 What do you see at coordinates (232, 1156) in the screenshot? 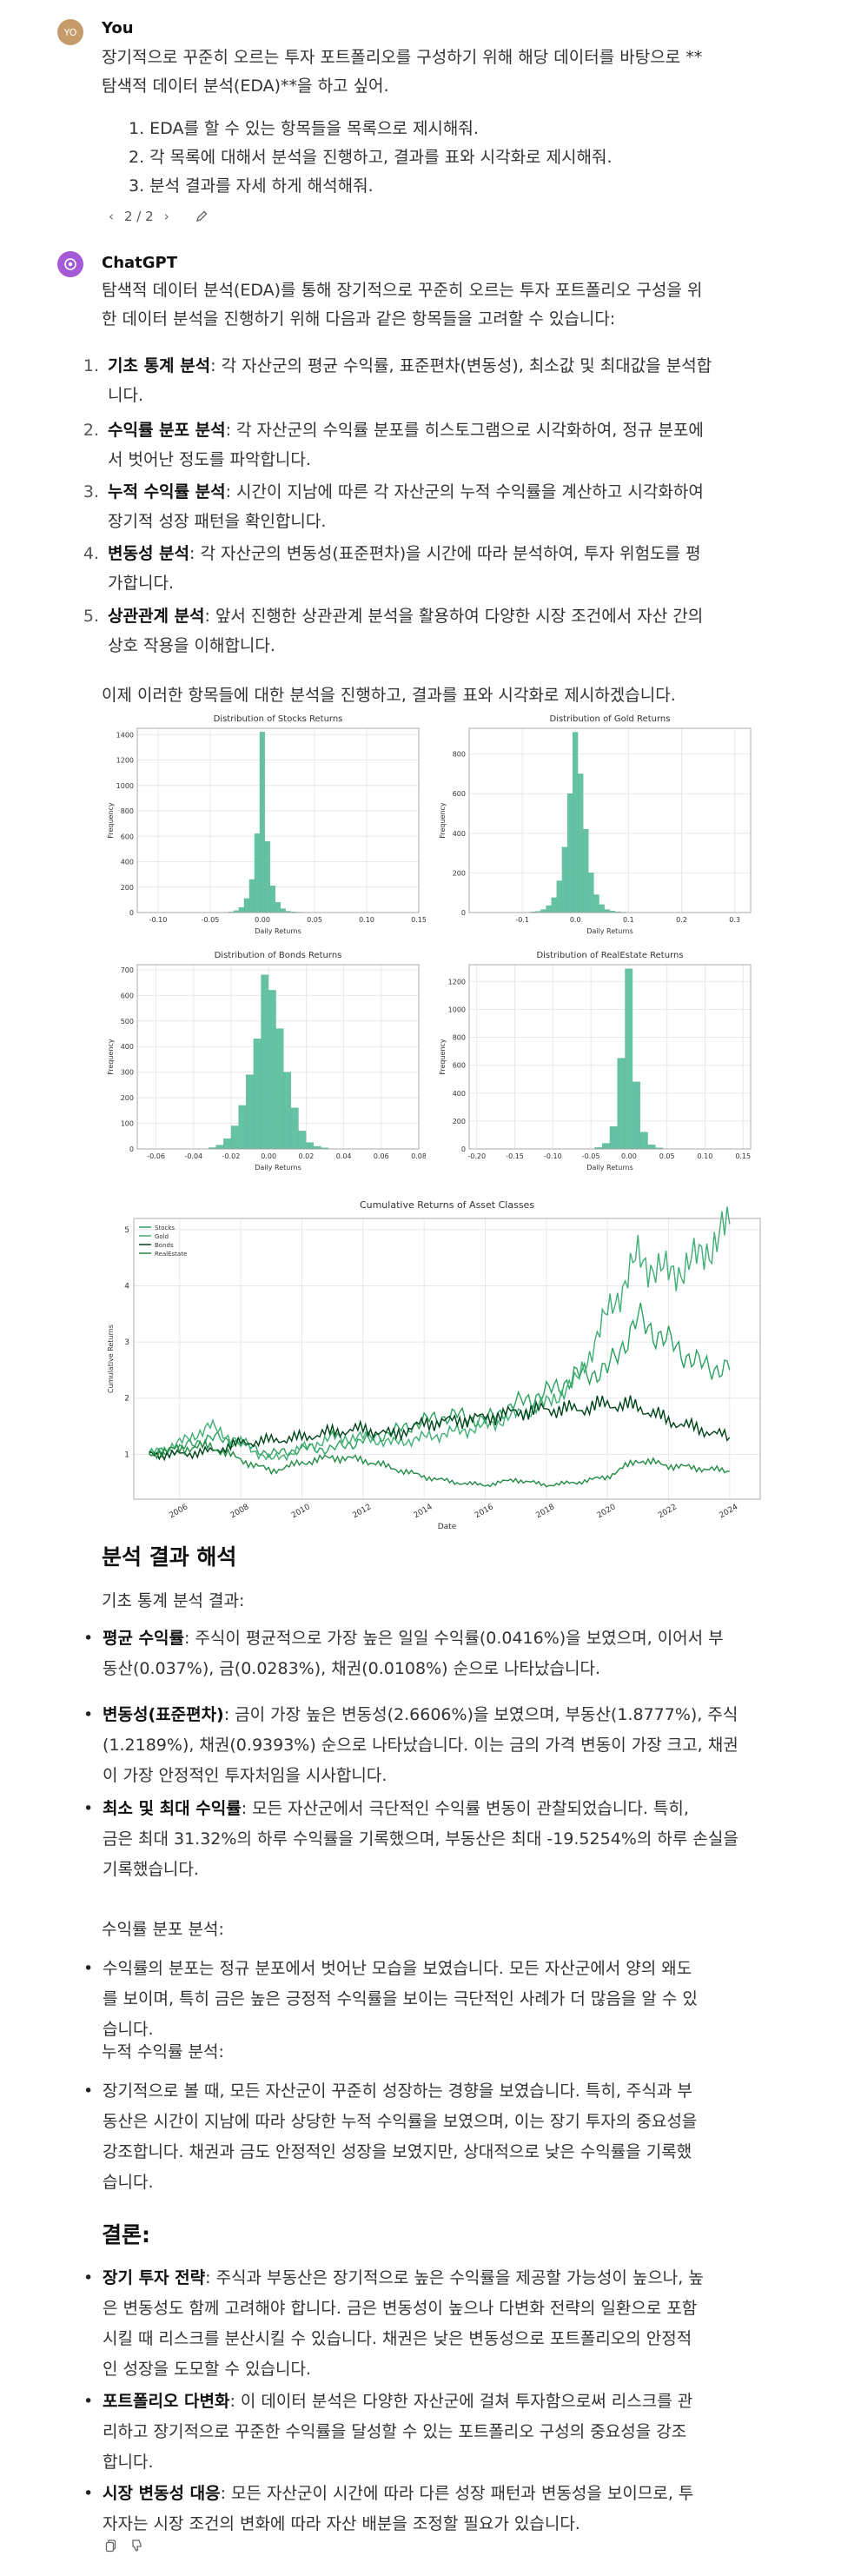
I see `x-tick-label: -0.02` at bounding box center [232, 1156].